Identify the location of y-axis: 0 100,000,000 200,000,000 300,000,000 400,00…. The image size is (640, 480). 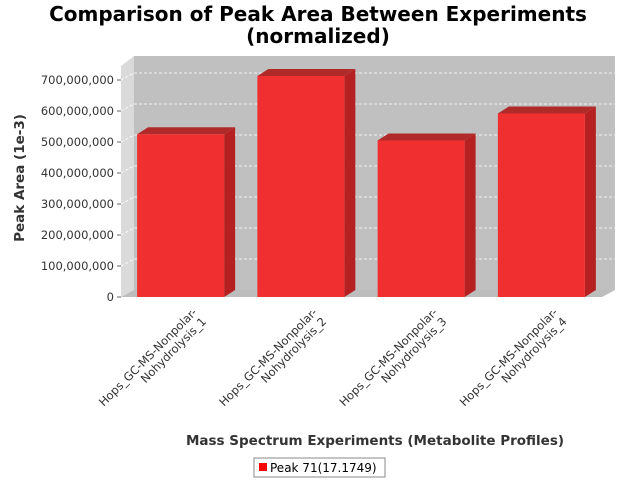
(81, 188).